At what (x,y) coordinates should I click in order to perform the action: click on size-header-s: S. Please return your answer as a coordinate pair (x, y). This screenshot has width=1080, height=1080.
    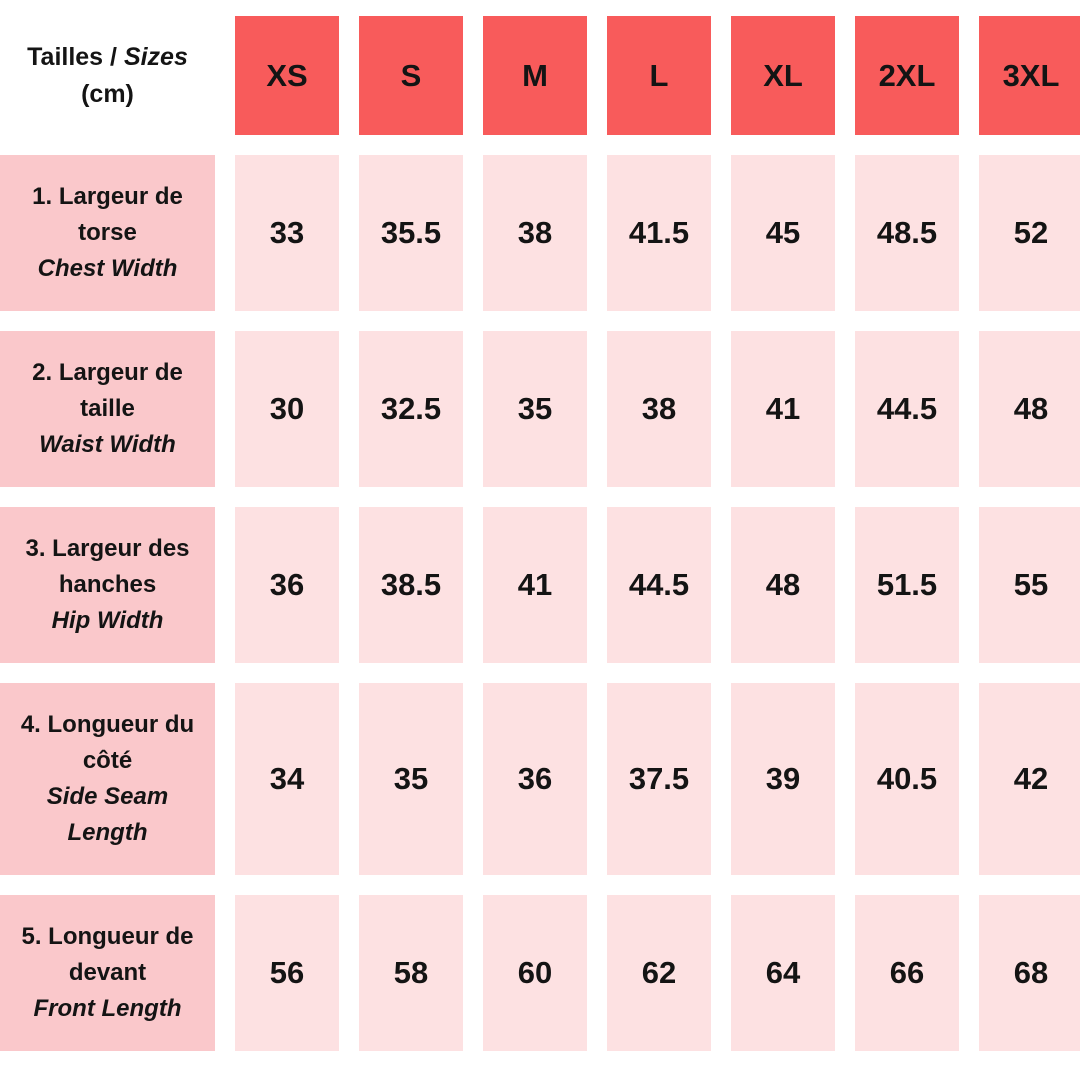
    Looking at the image, I should click on (411, 75).